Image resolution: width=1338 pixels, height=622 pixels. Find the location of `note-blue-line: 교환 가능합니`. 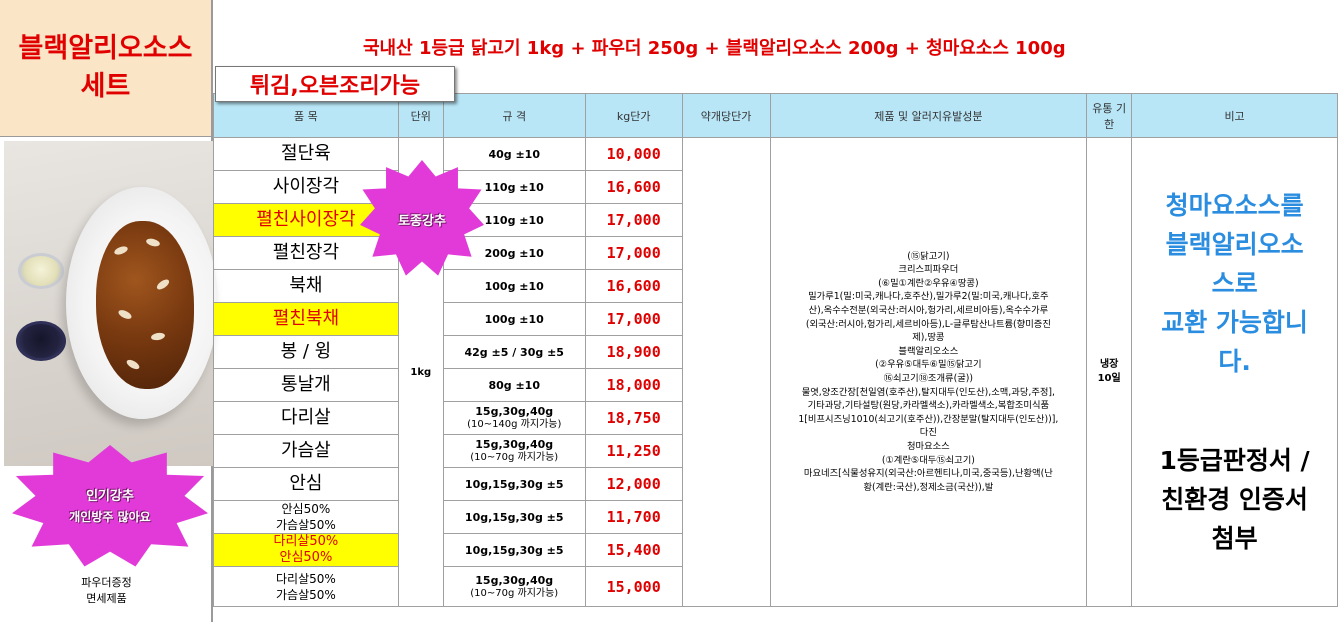

note-blue-line: 교환 가능합니 is located at coordinates (1234, 322).